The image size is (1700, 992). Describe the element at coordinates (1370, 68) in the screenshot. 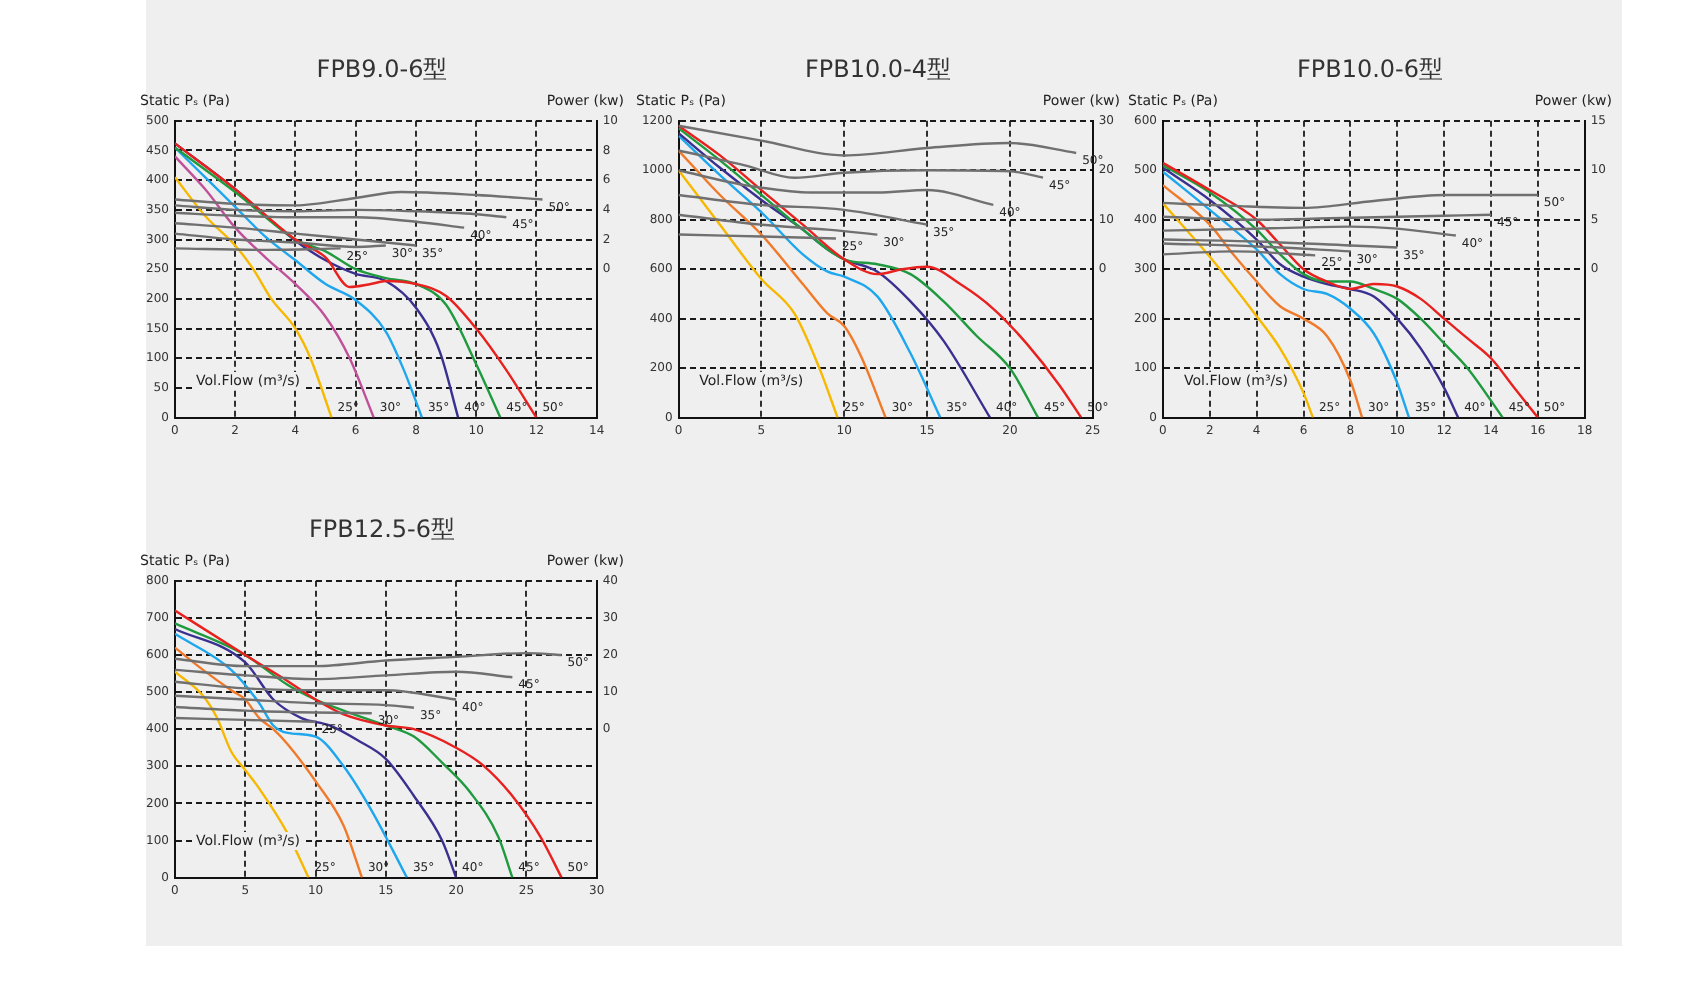

I see `chart-title: FPB10.0-6型` at that location.